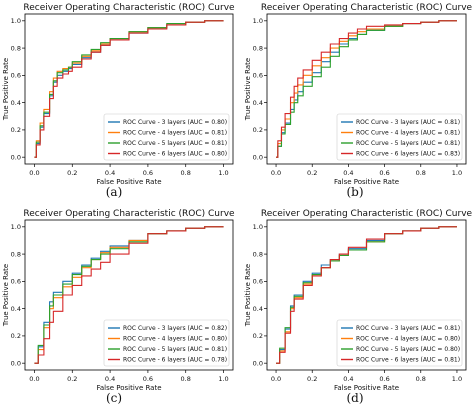  What do you see at coordinates (258, 336) in the screenshot?
I see `panel-d-ytick-label: 0.2` at bounding box center [258, 336].